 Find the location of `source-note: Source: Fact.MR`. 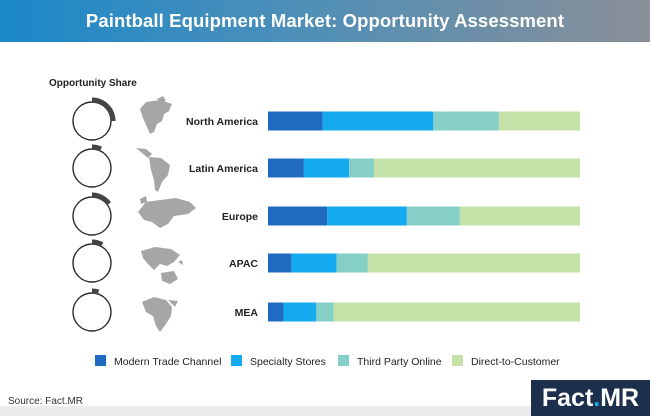

source-note: Source: Fact.MR is located at coordinates (46, 401).